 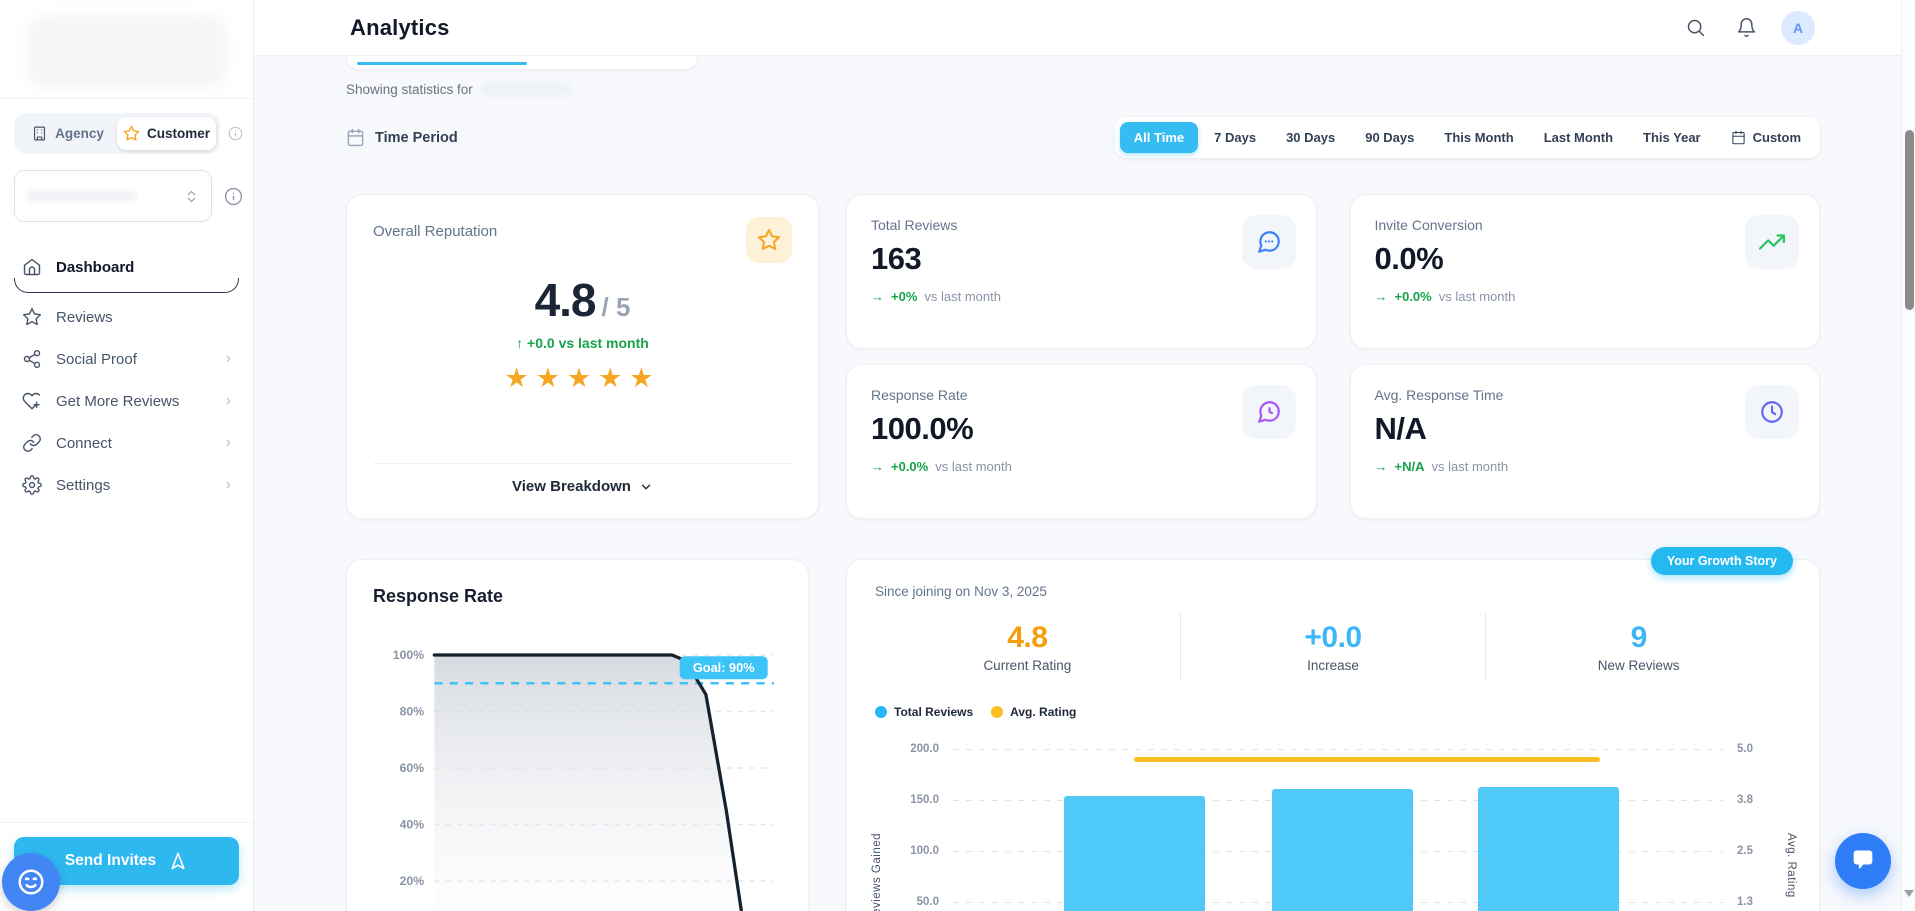 What do you see at coordinates (565, 300) in the screenshot?
I see `reputation-score: 4.8` at bounding box center [565, 300].